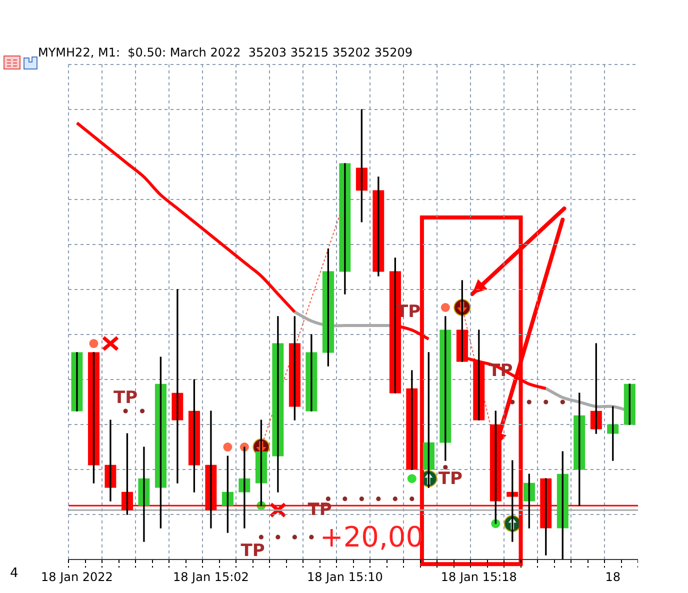 This screenshot has height=593, width=688. Describe the element at coordinates (478, 577) in the screenshot. I see `x-tick-label: 18 Jan 15:18` at that location.